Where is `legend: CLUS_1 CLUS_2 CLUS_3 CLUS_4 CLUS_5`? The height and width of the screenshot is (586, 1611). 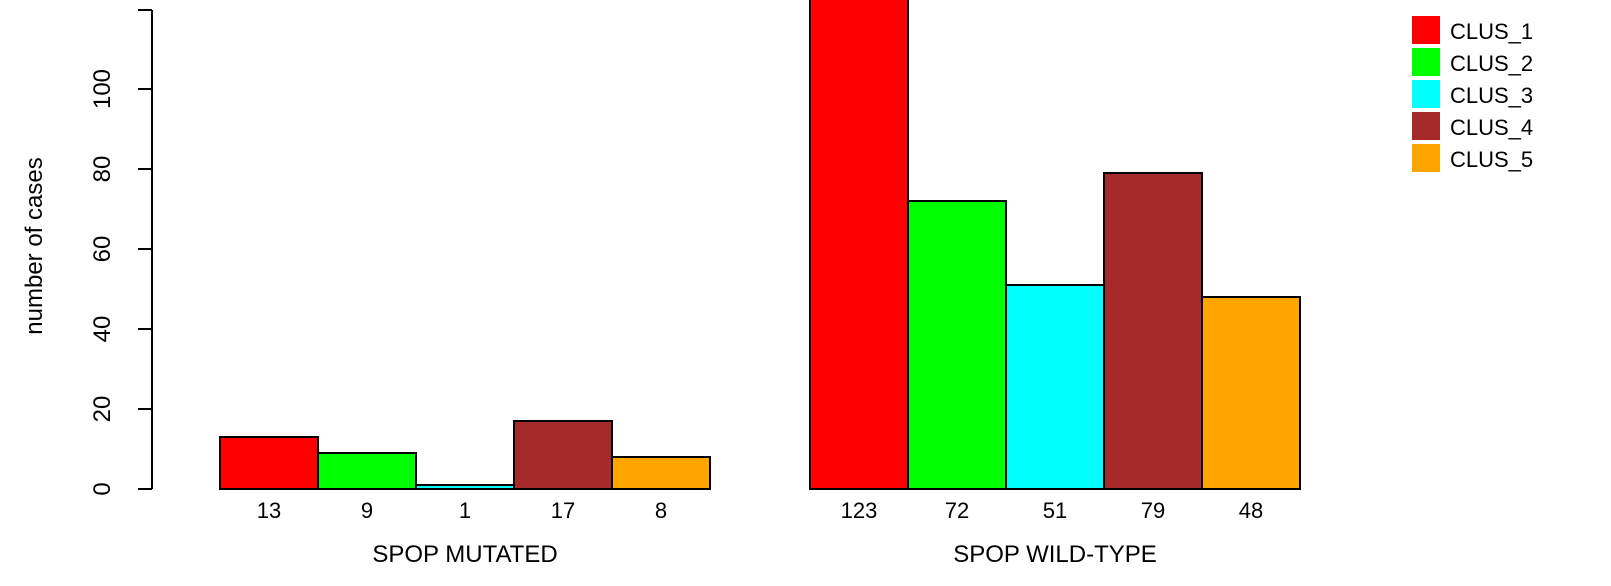 legend: CLUS_1 CLUS_2 CLUS_3 CLUS_4 CLUS_5 is located at coordinates (1472, 94).